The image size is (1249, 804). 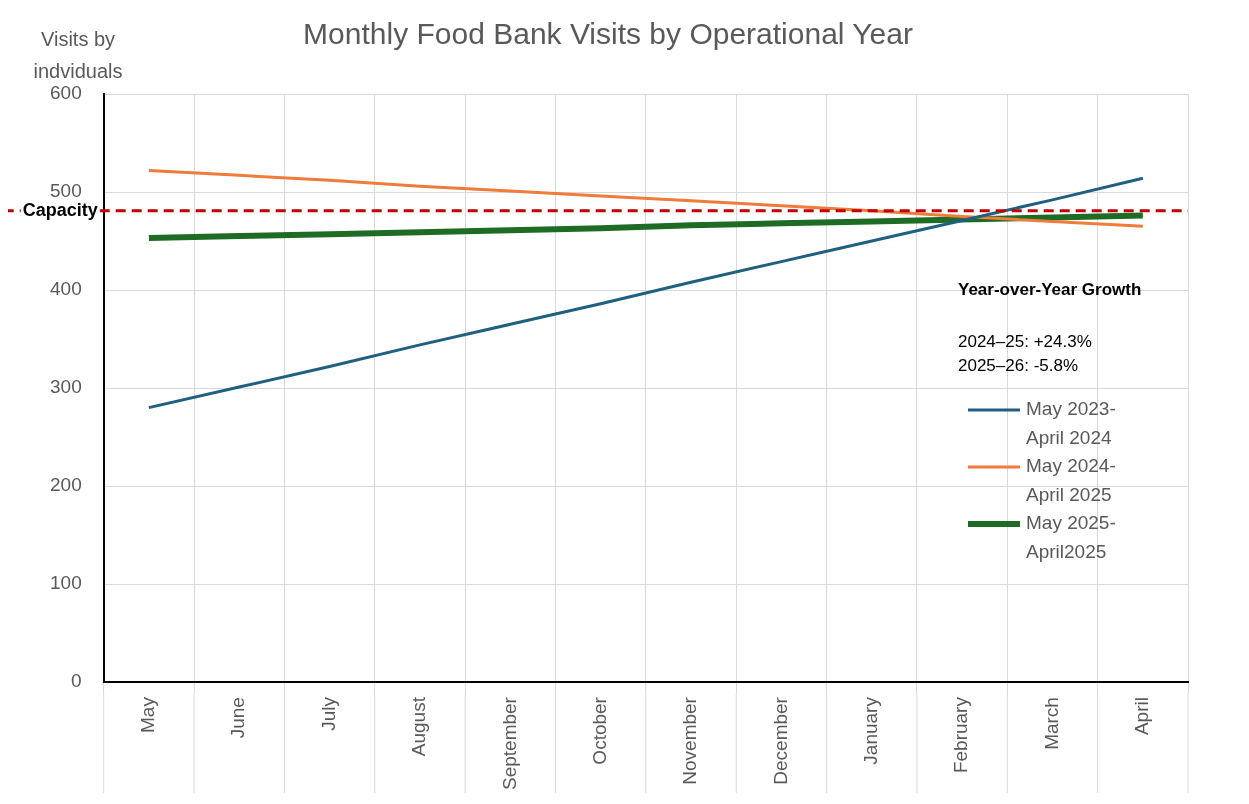 What do you see at coordinates (238, 718) in the screenshot?
I see `x-tick-label: June` at bounding box center [238, 718].